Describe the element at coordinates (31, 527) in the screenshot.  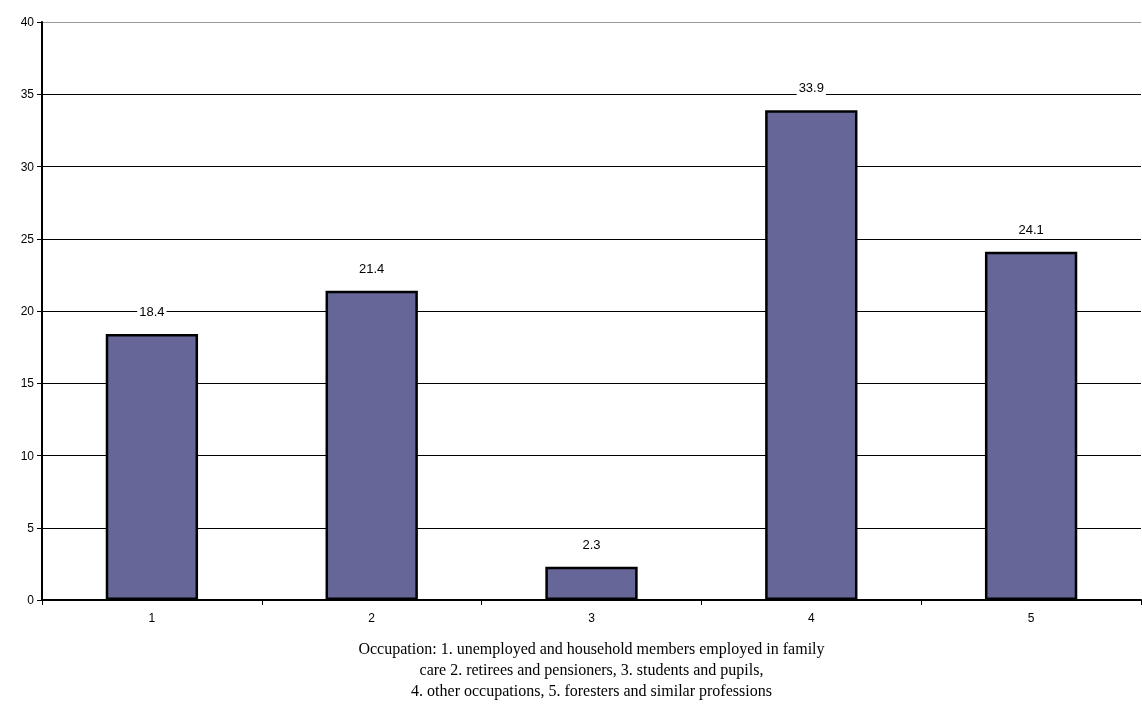
I see `y-tick-label: 5` at that location.